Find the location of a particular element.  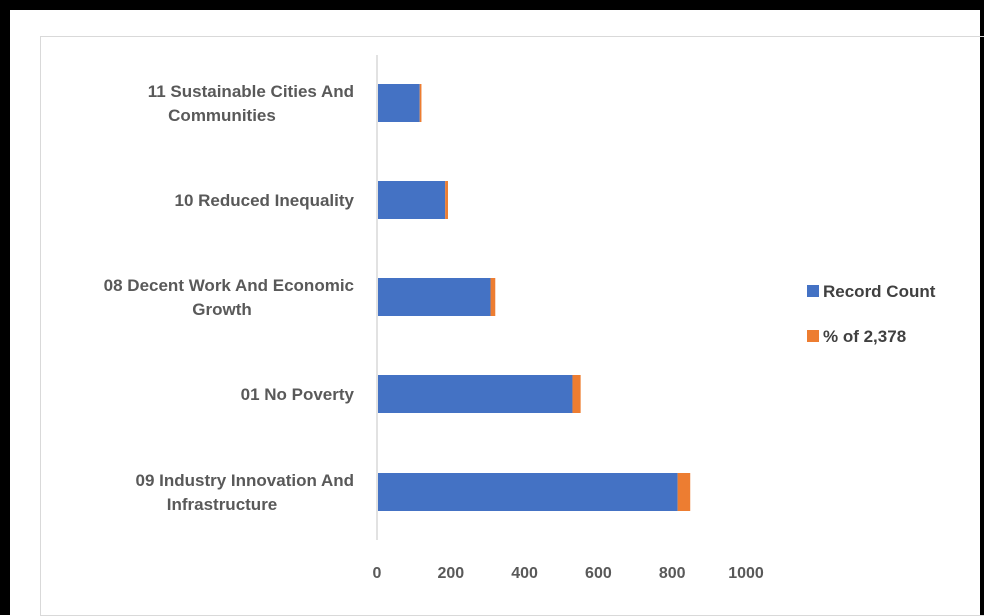

category-label: Infrastructure is located at coordinates (222, 504).